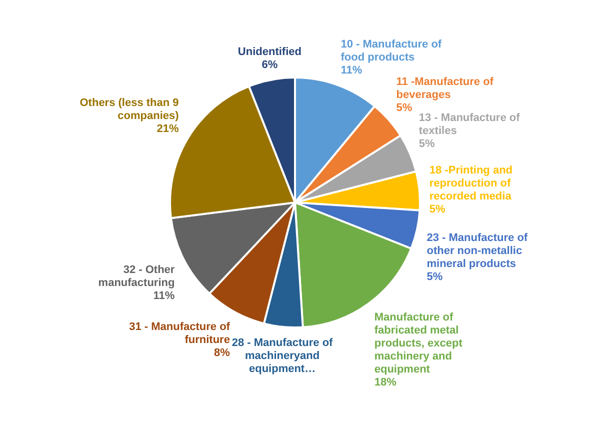 The width and height of the screenshot is (603, 426). Describe the element at coordinates (130, 109) in the screenshot. I see `slice-label: Others (less than 9 companies)` at that location.